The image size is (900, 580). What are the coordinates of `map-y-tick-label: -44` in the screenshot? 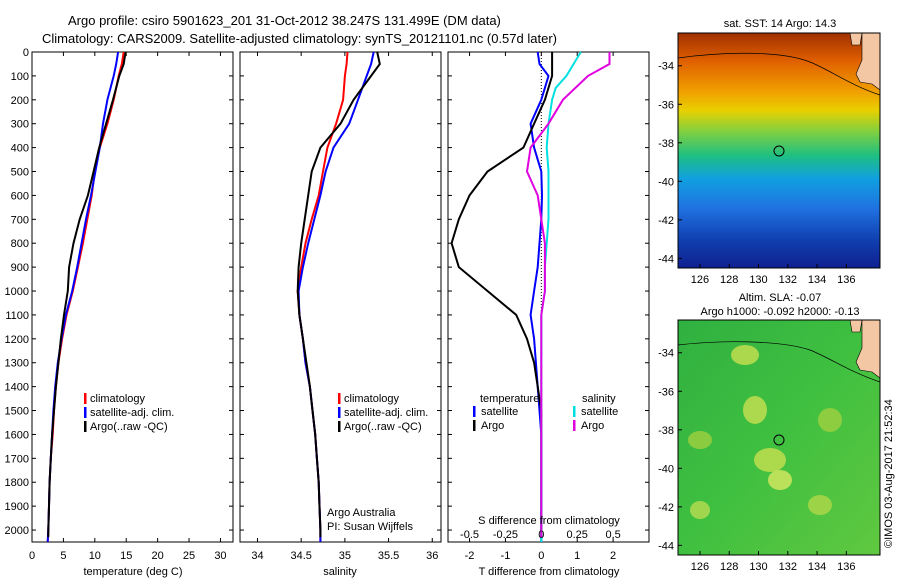 It's located at (666, 546).